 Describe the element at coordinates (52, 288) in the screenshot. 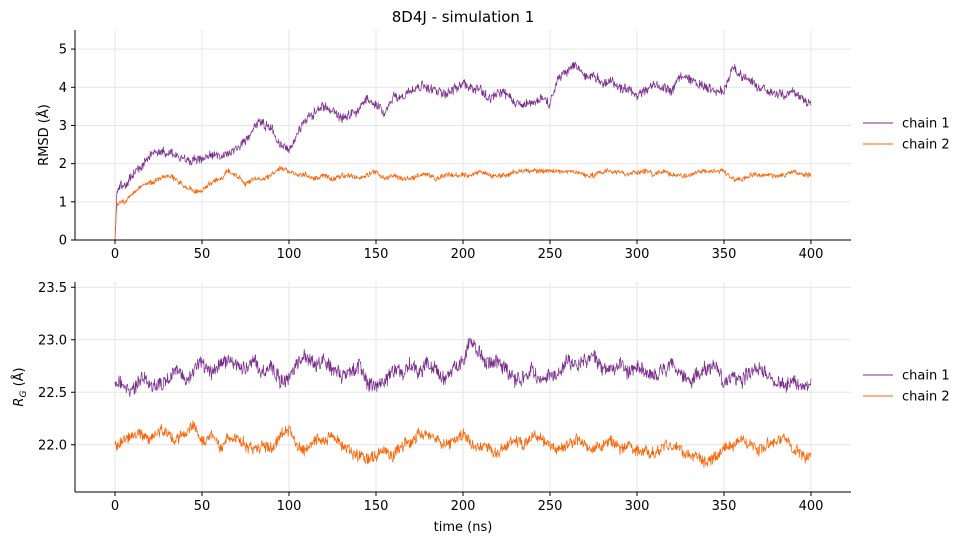

I see `y-tick-label: 23.5` at that location.